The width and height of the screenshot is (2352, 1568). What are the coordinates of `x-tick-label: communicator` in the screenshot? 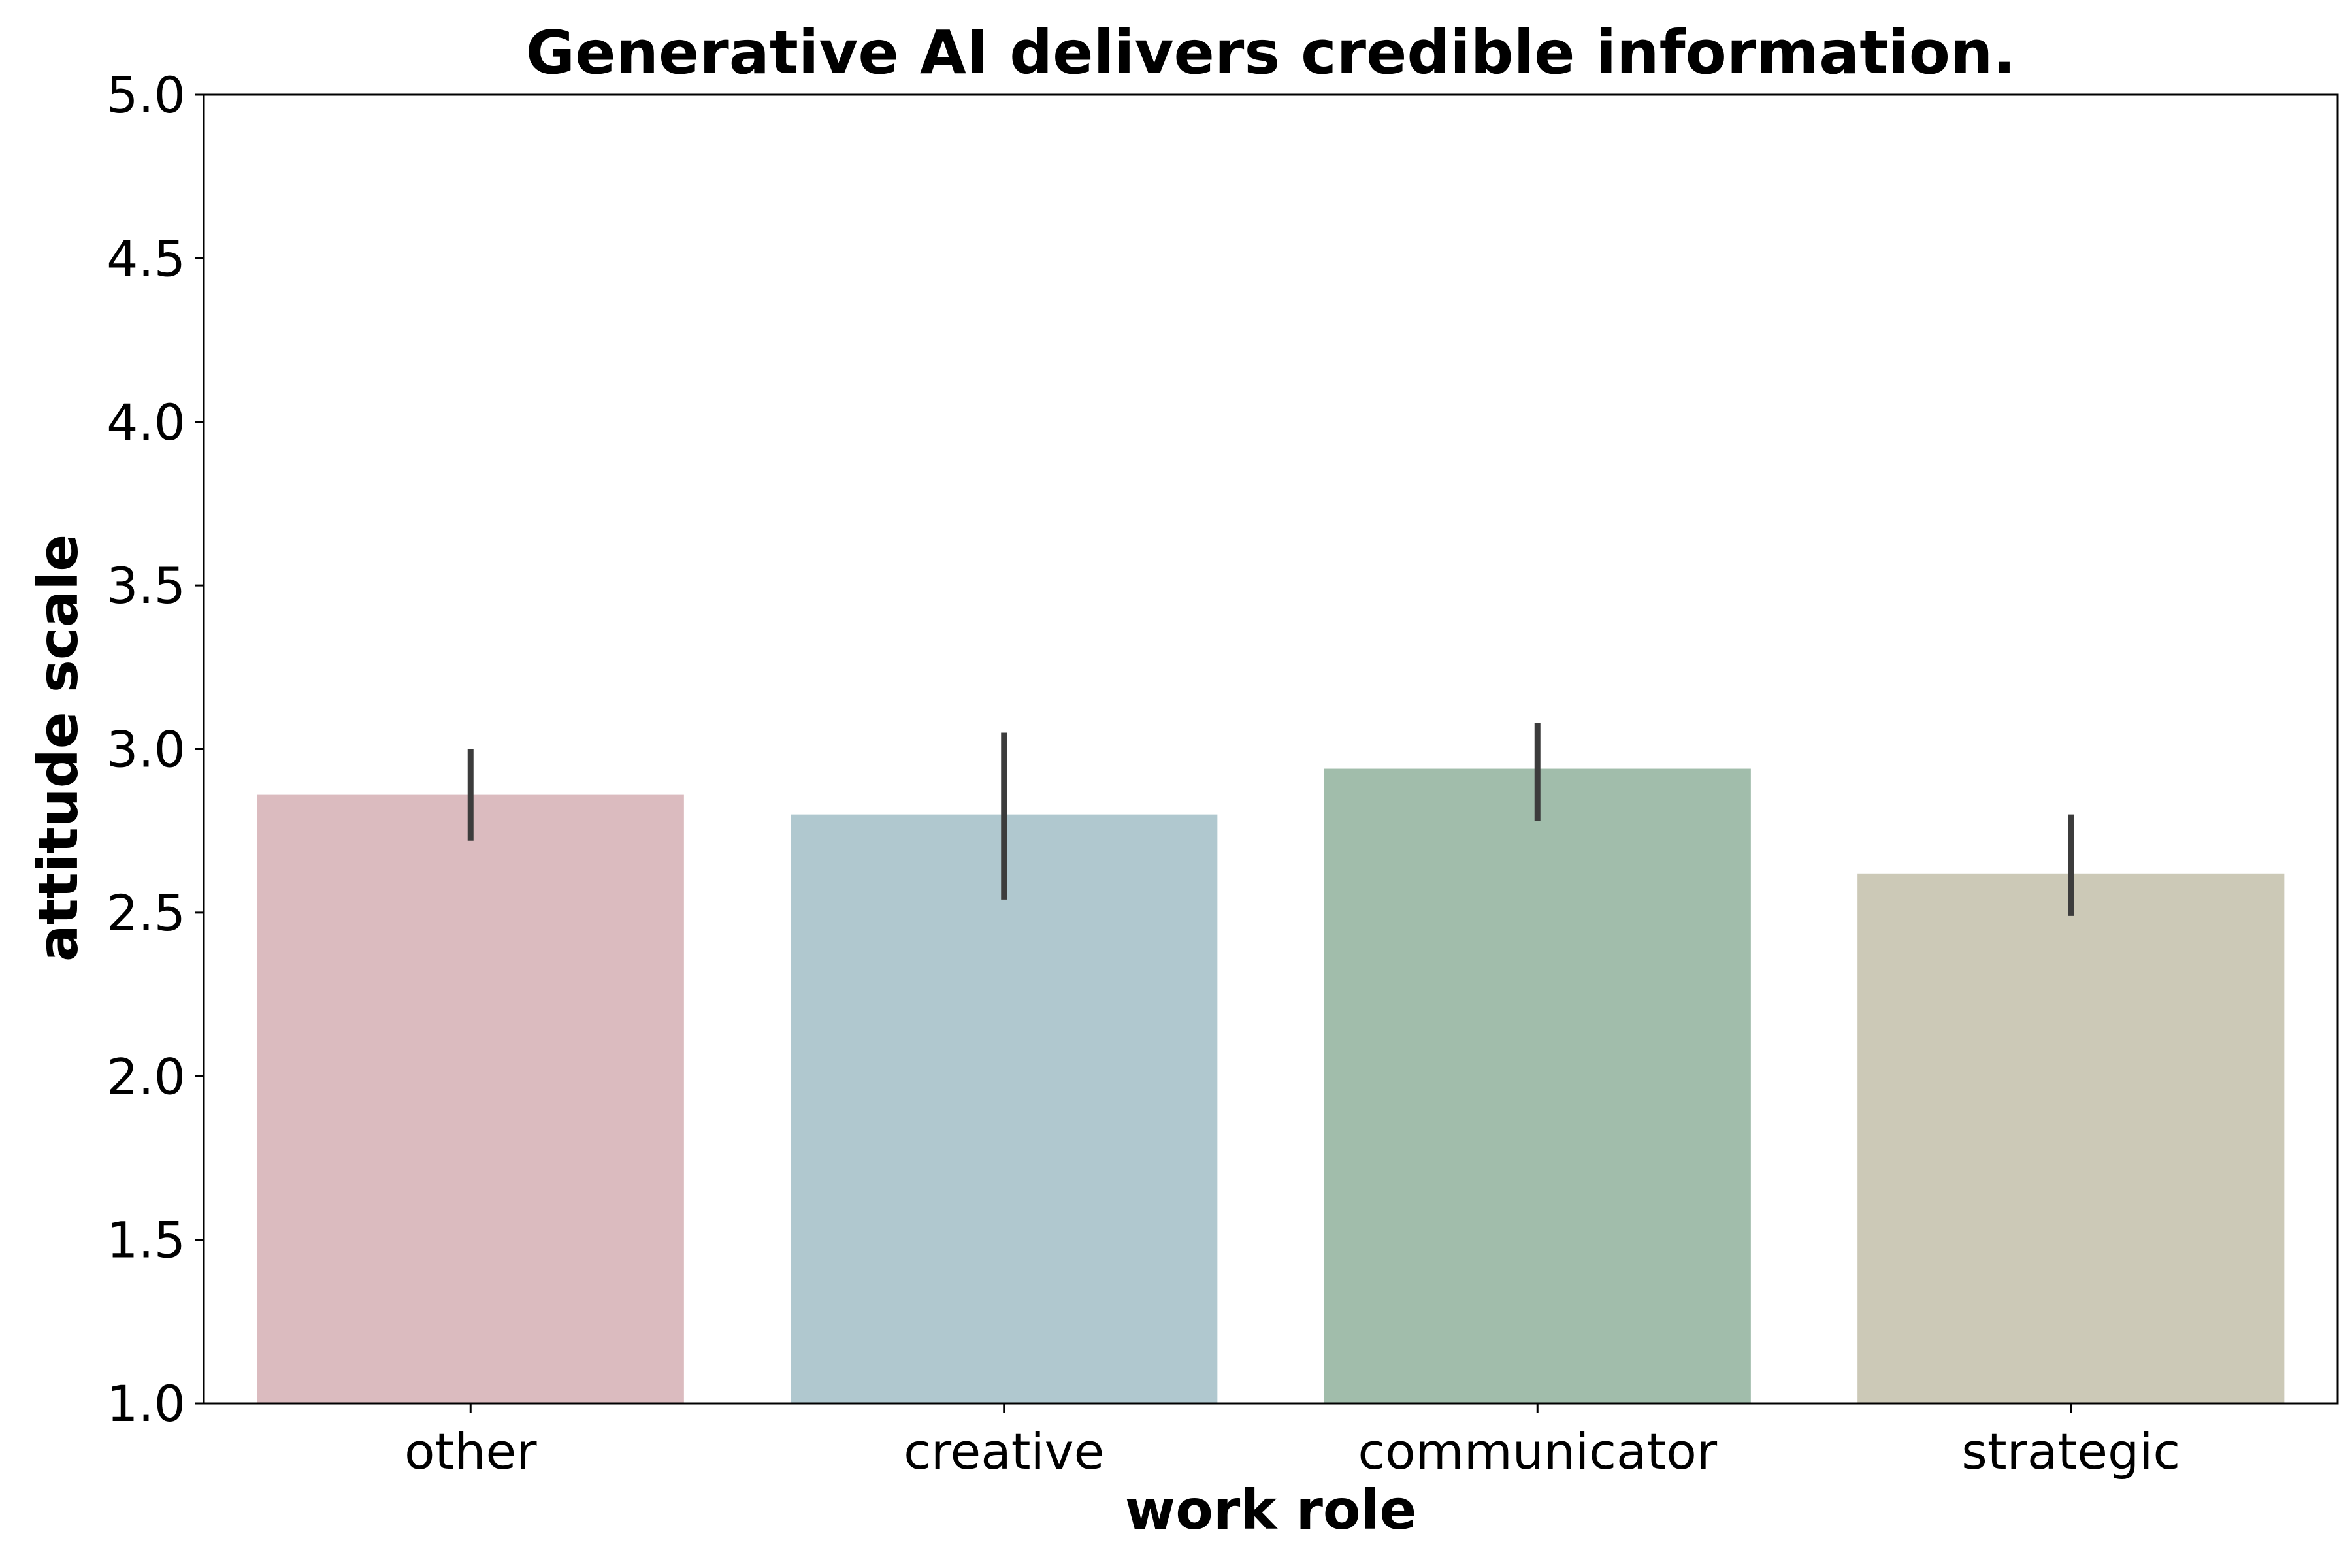 It's located at (1537, 1451).